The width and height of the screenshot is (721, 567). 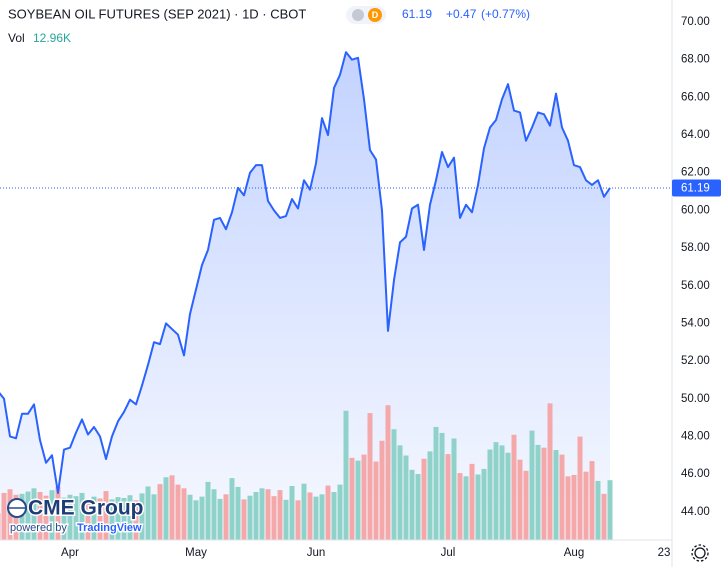 What do you see at coordinates (695, 248) in the screenshot?
I see `y-tick-label: 58.00` at bounding box center [695, 248].